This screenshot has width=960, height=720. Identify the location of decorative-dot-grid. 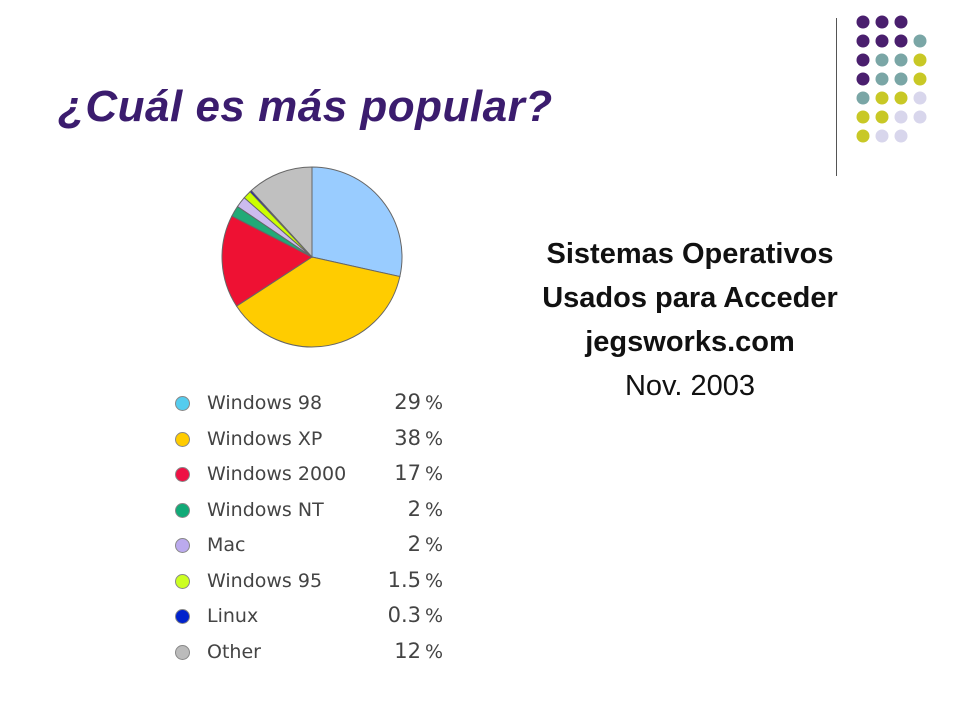
(891, 79).